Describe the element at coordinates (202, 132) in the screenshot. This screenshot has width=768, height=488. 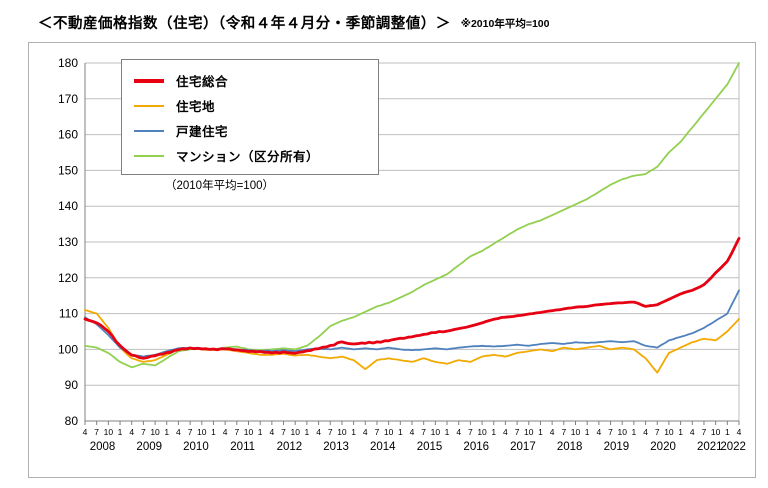
I see `legend-label: 戸建住宅` at that location.